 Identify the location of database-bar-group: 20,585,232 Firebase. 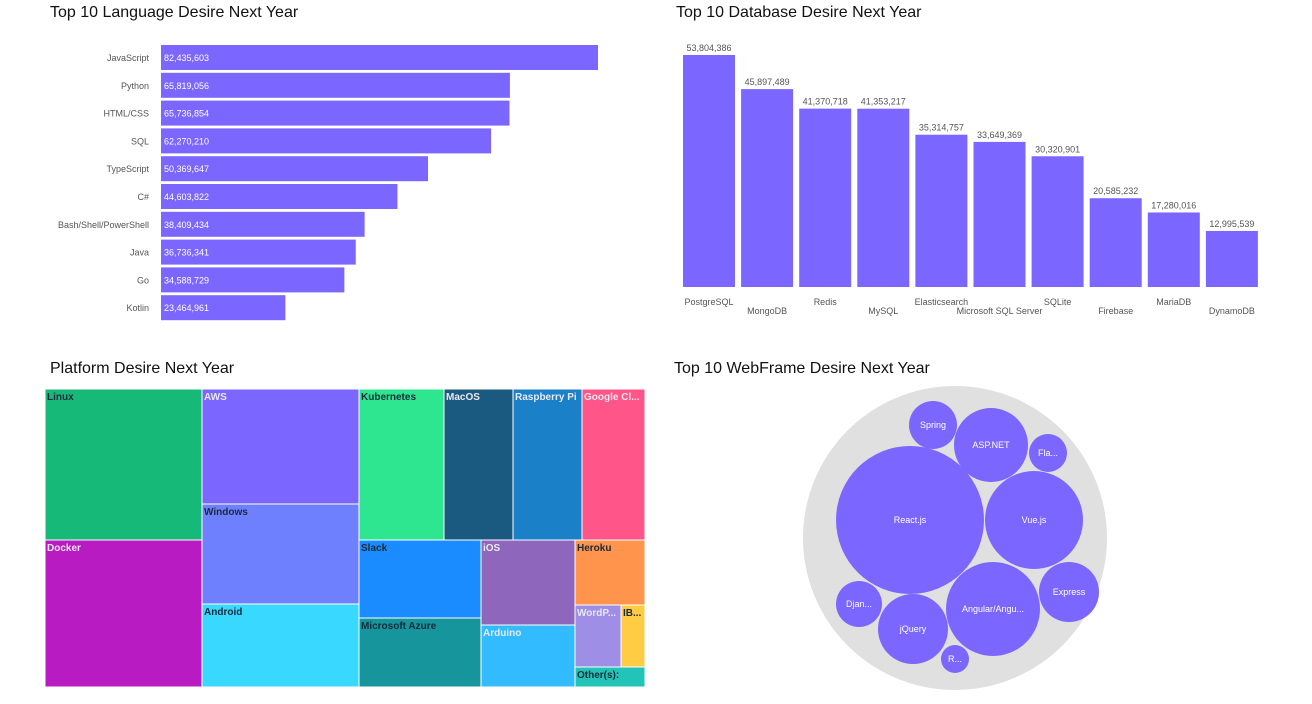
(1115, 251).